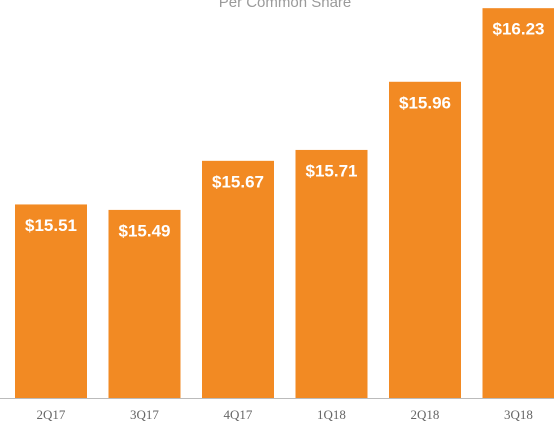 Image resolution: width=554 pixels, height=429 pixels. Describe the element at coordinates (518, 414) in the screenshot. I see `x-tick-label: 3Q18` at that location.